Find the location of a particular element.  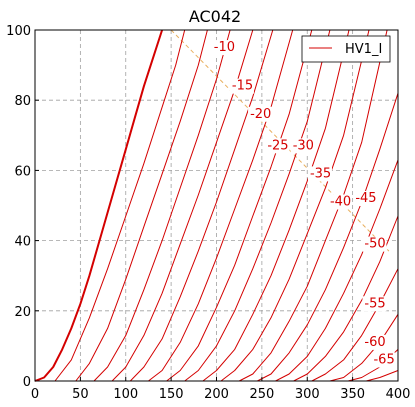

y-tick-label: 80 is located at coordinates (22, 101).